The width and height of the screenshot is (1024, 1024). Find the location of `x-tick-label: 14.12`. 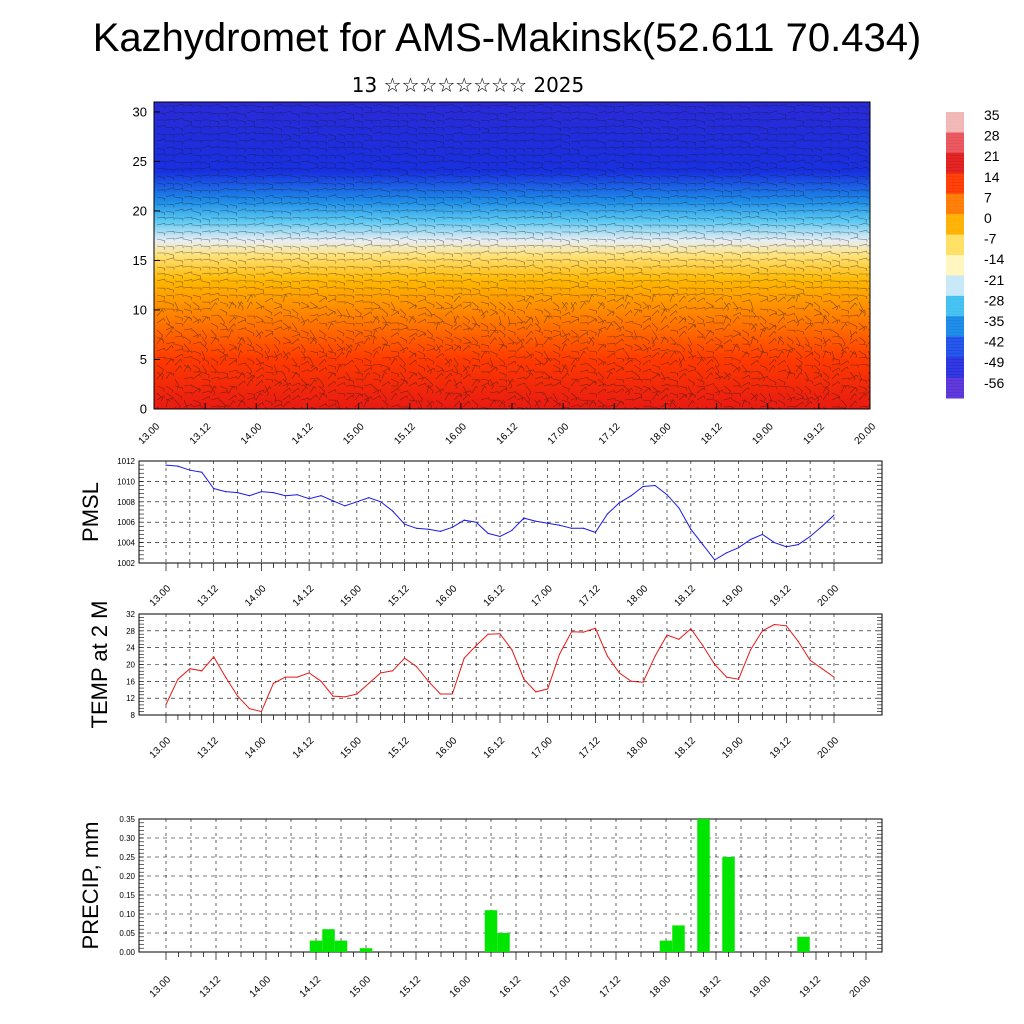

x-tick-label: 14.12 is located at coordinates (304, 748).